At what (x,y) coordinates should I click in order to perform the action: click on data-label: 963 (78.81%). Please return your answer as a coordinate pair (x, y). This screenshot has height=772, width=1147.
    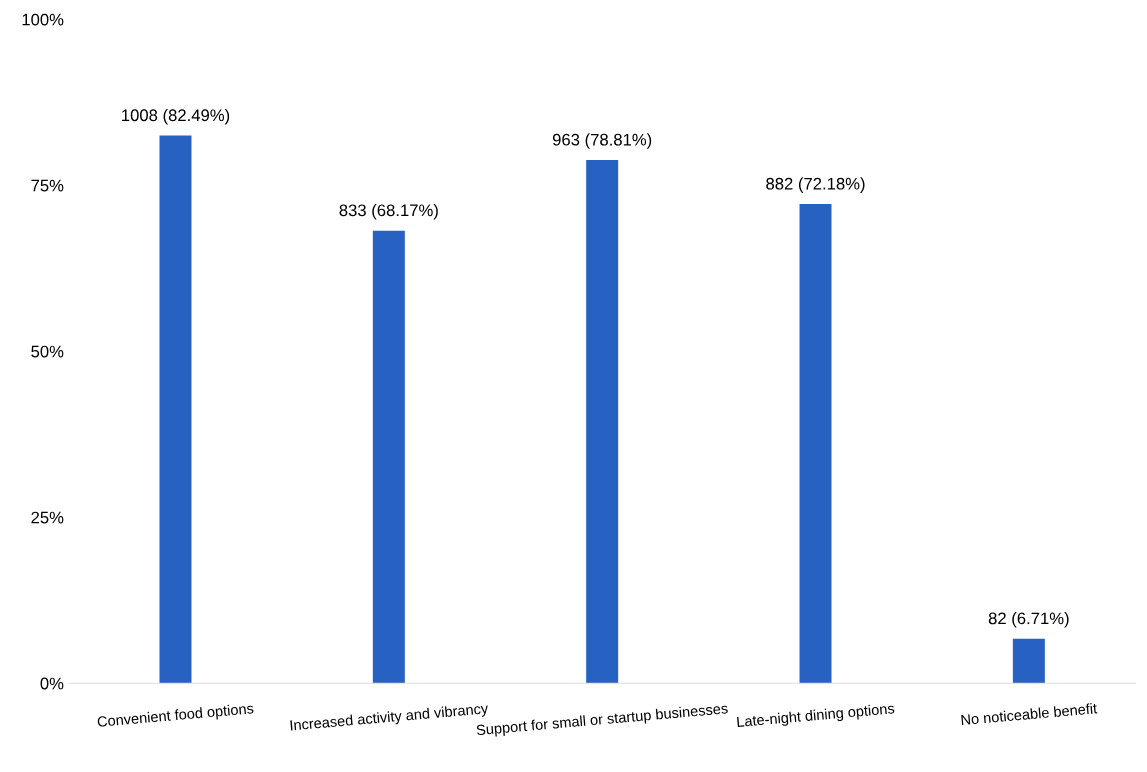
    Looking at the image, I should click on (602, 141).